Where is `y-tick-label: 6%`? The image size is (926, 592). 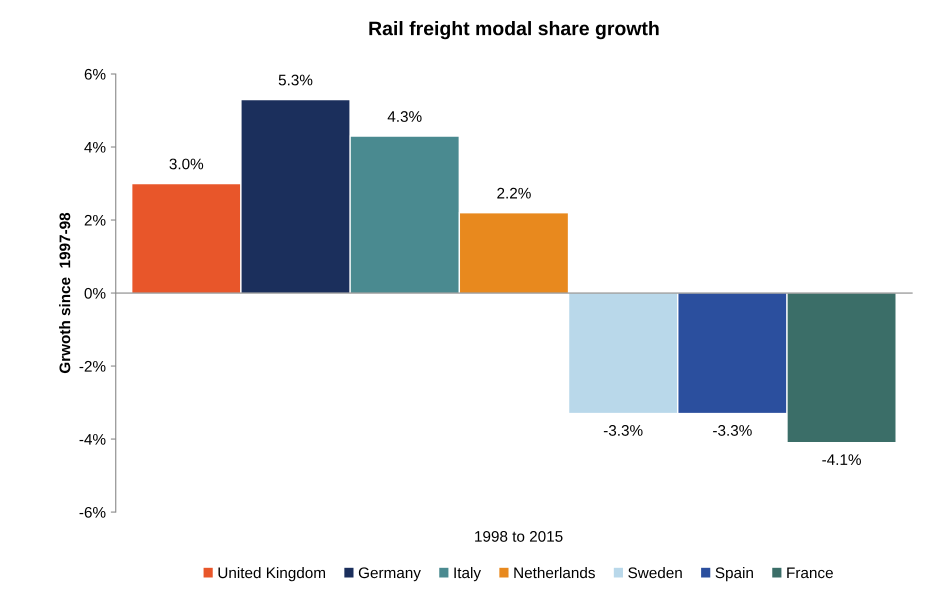
y-tick-label: 6% is located at coordinates (95, 74).